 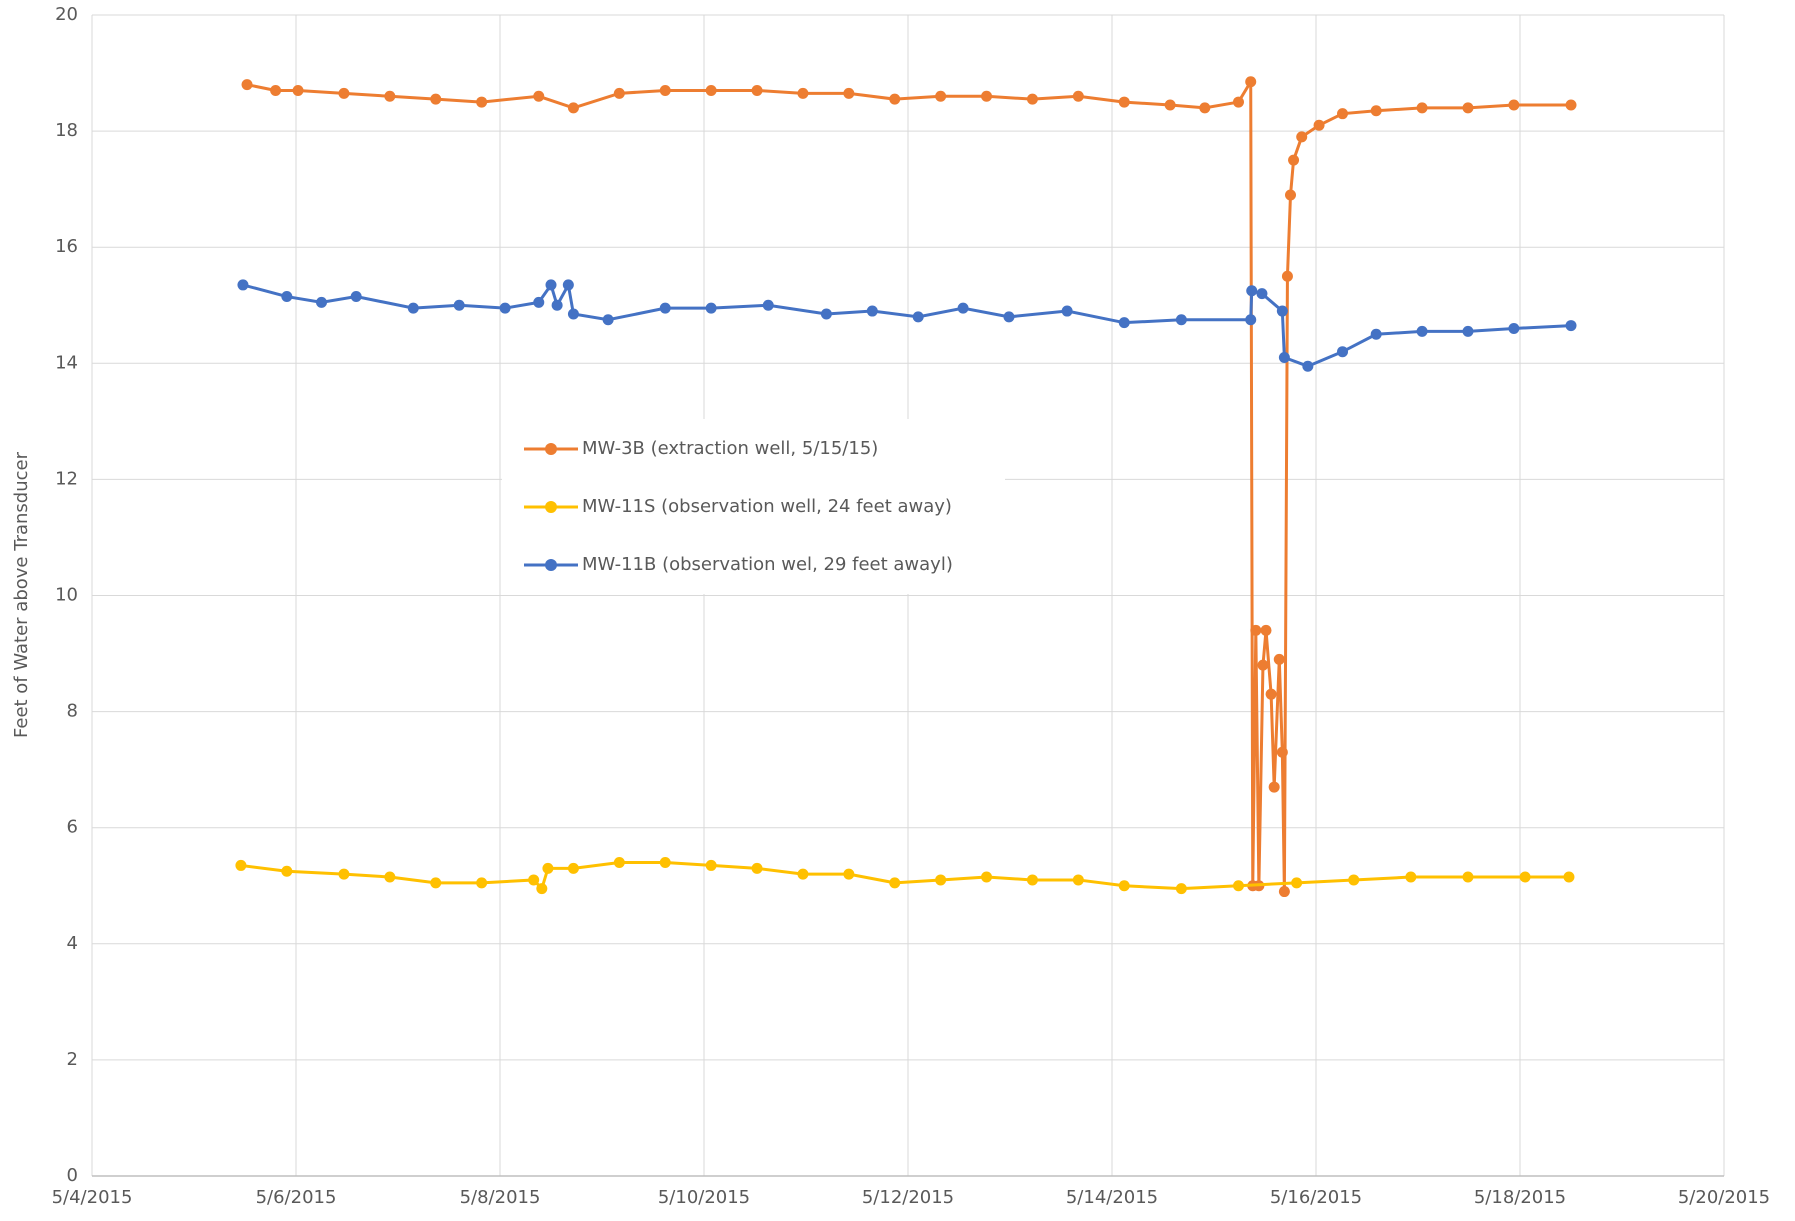 I want to click on y-tick-label: 6, so click(x=72, y=827).